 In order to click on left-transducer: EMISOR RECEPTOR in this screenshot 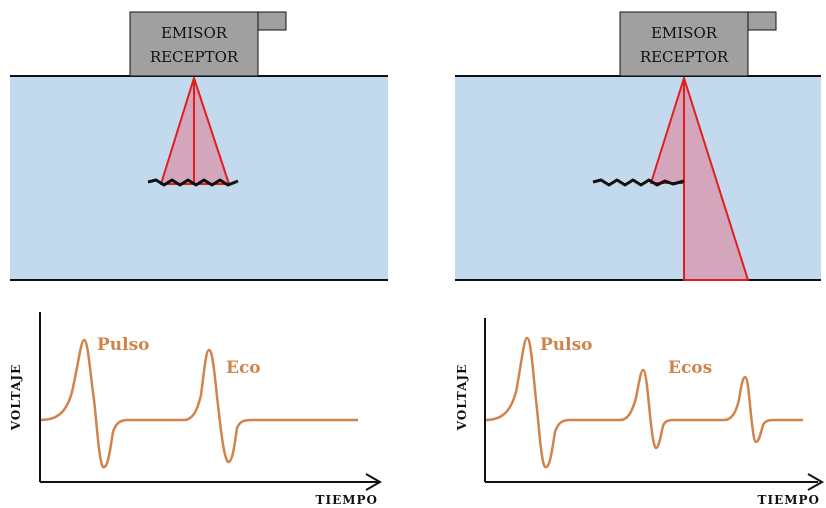, I will do `click(208, 44)`.